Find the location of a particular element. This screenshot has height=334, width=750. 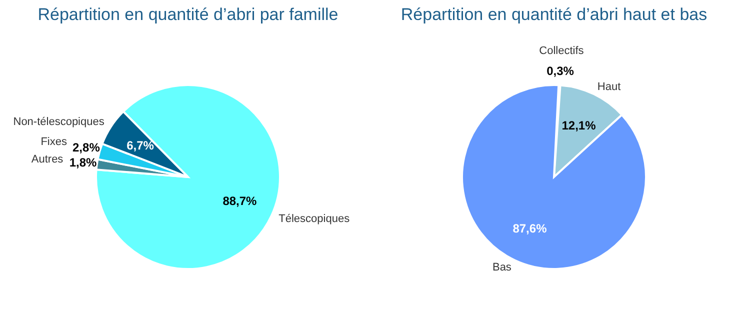

slice-label: Télescopiques is located at coordinates (314, 219).